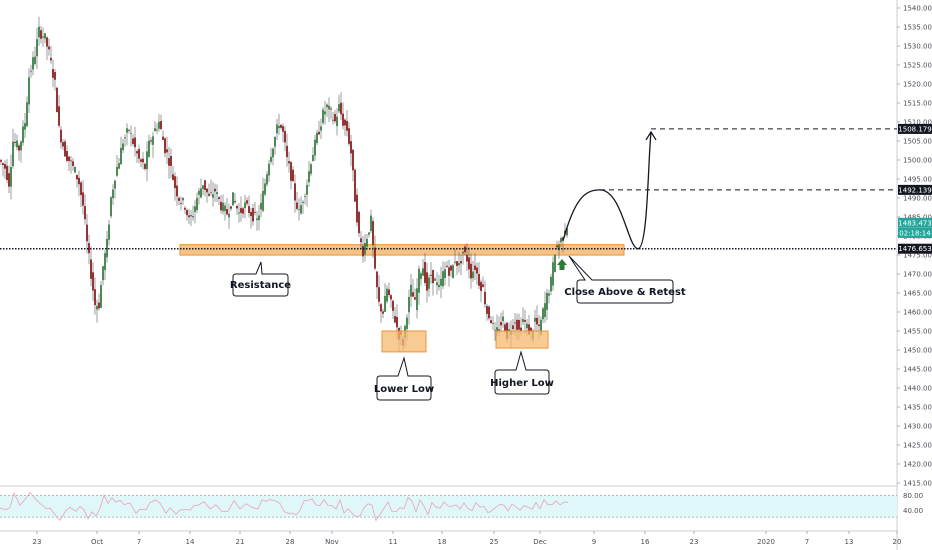 The image size is (932, 550). What do you see at coordinates (540, 542) in the screenshot?
I see `time-tick-label: Dec` at bounding box center [540, 542].